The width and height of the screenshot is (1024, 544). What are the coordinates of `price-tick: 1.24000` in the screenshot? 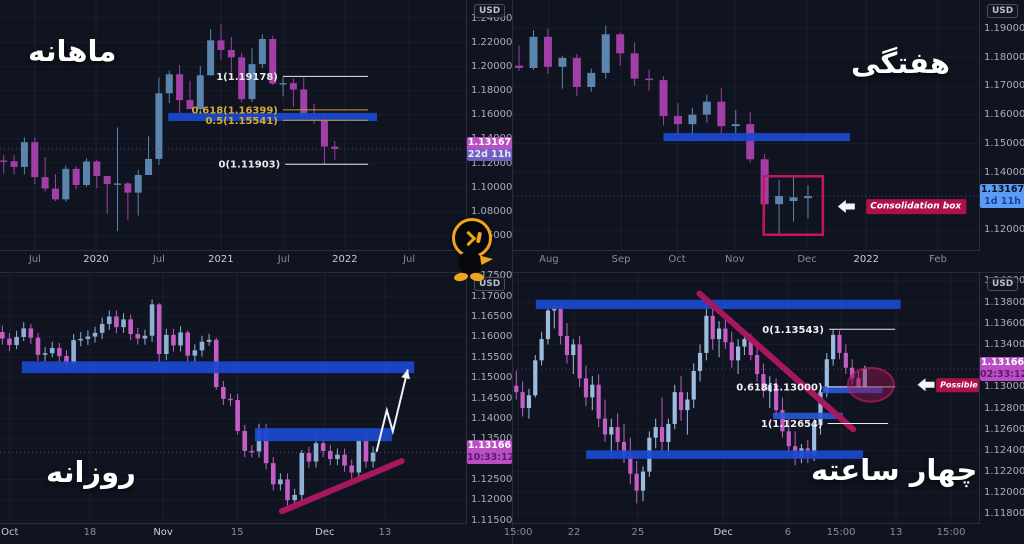 It's located at (492, 18).